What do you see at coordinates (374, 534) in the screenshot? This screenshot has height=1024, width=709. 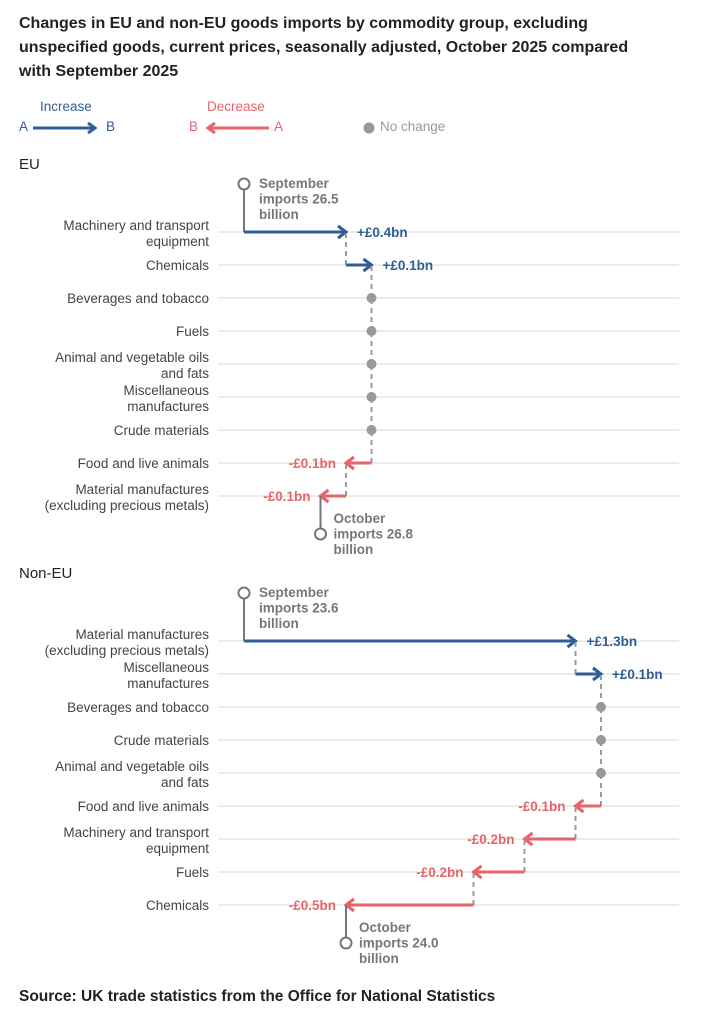 I see `end-annotation: October imports 26.8 billion` at bounding box center [374, 534].